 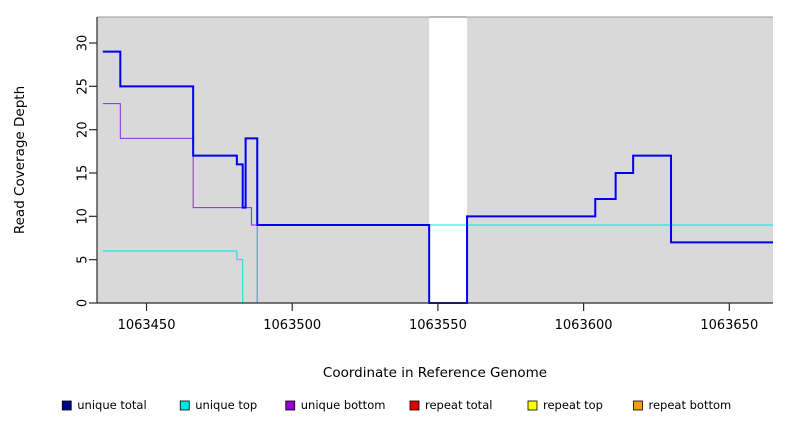 I want to click on legend-label-repeat-bottom: repeat bottom, so click(x=690, y=405).